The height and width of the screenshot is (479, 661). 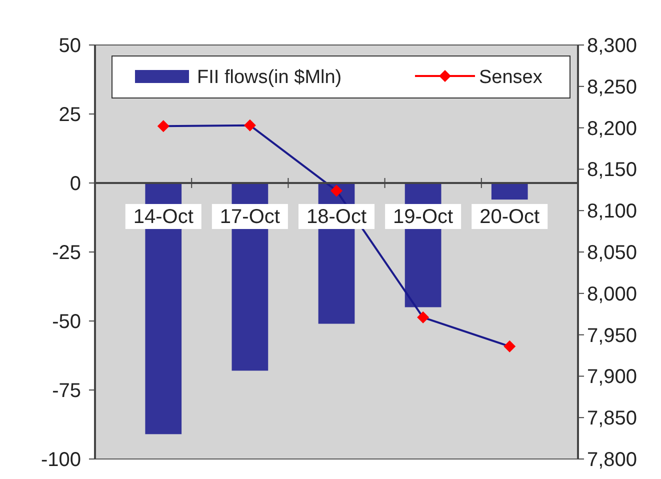 What do you see at coordinates (612, 129) in the screenshot?
I see `y2-tick-label: 8,200` at bounding box center [612, 129].